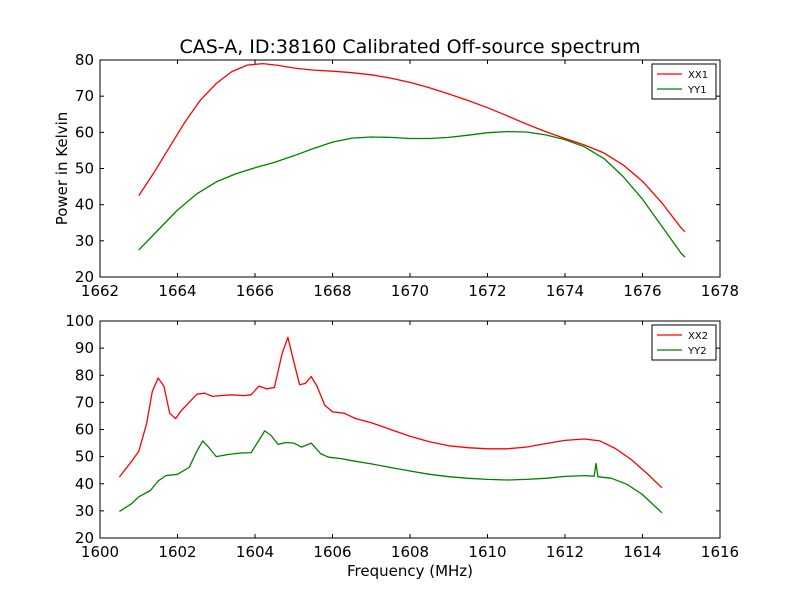 The image size is (800, 600). Describe the element at coordinates (84, 538) in the screenshot. I see `bottom-y-tick-label: 20` at that location.